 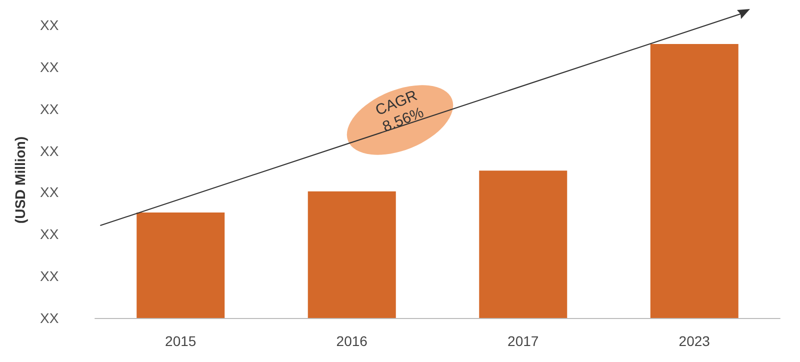 I want to click on y-axis-title: (USD Million), so click(x=20, y=180).